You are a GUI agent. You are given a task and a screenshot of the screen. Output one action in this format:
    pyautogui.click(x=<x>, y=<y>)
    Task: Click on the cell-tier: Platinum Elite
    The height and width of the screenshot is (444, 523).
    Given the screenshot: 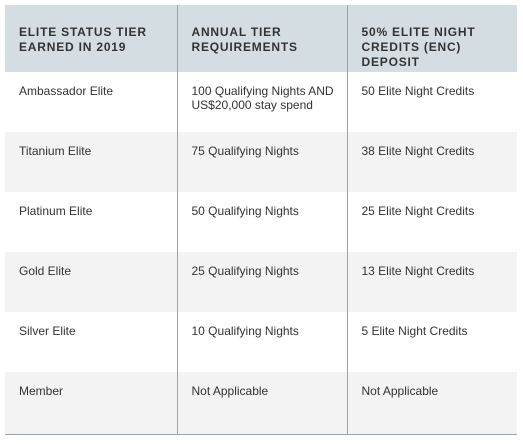 What is the action you would take?
    pyautogui.click(x=91, y=222)
    